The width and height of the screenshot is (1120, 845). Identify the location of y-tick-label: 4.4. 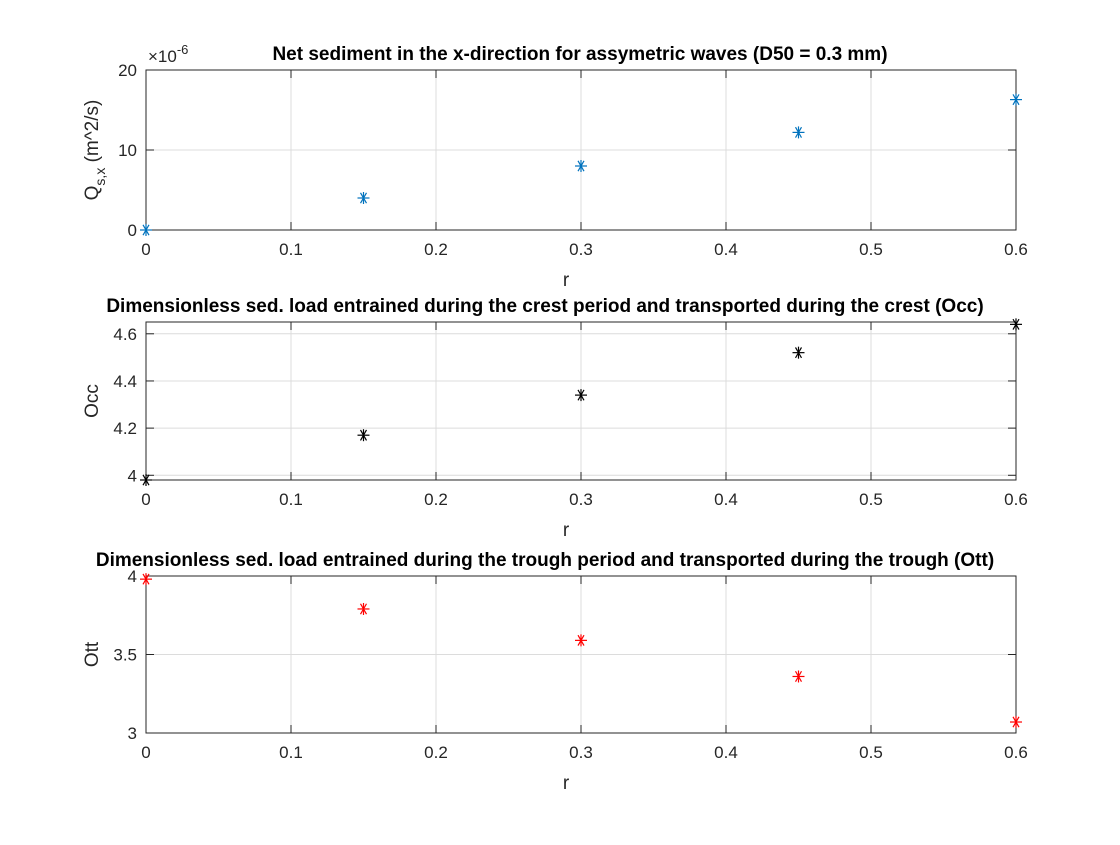
(125, 381).